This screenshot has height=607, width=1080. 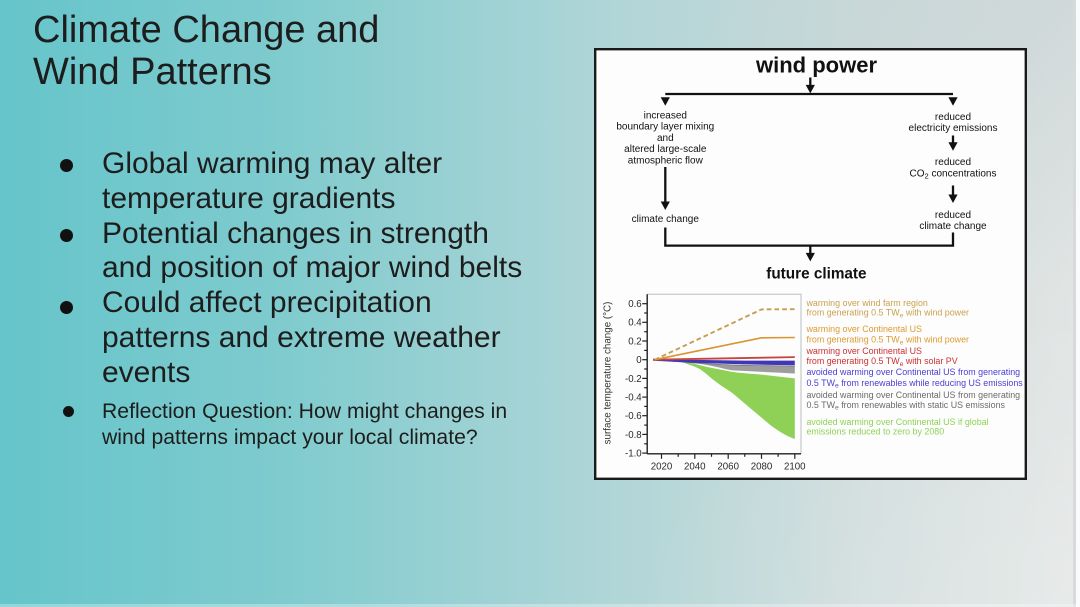 I want to click on svg-text: 0.6, so click(x=634, y=304).